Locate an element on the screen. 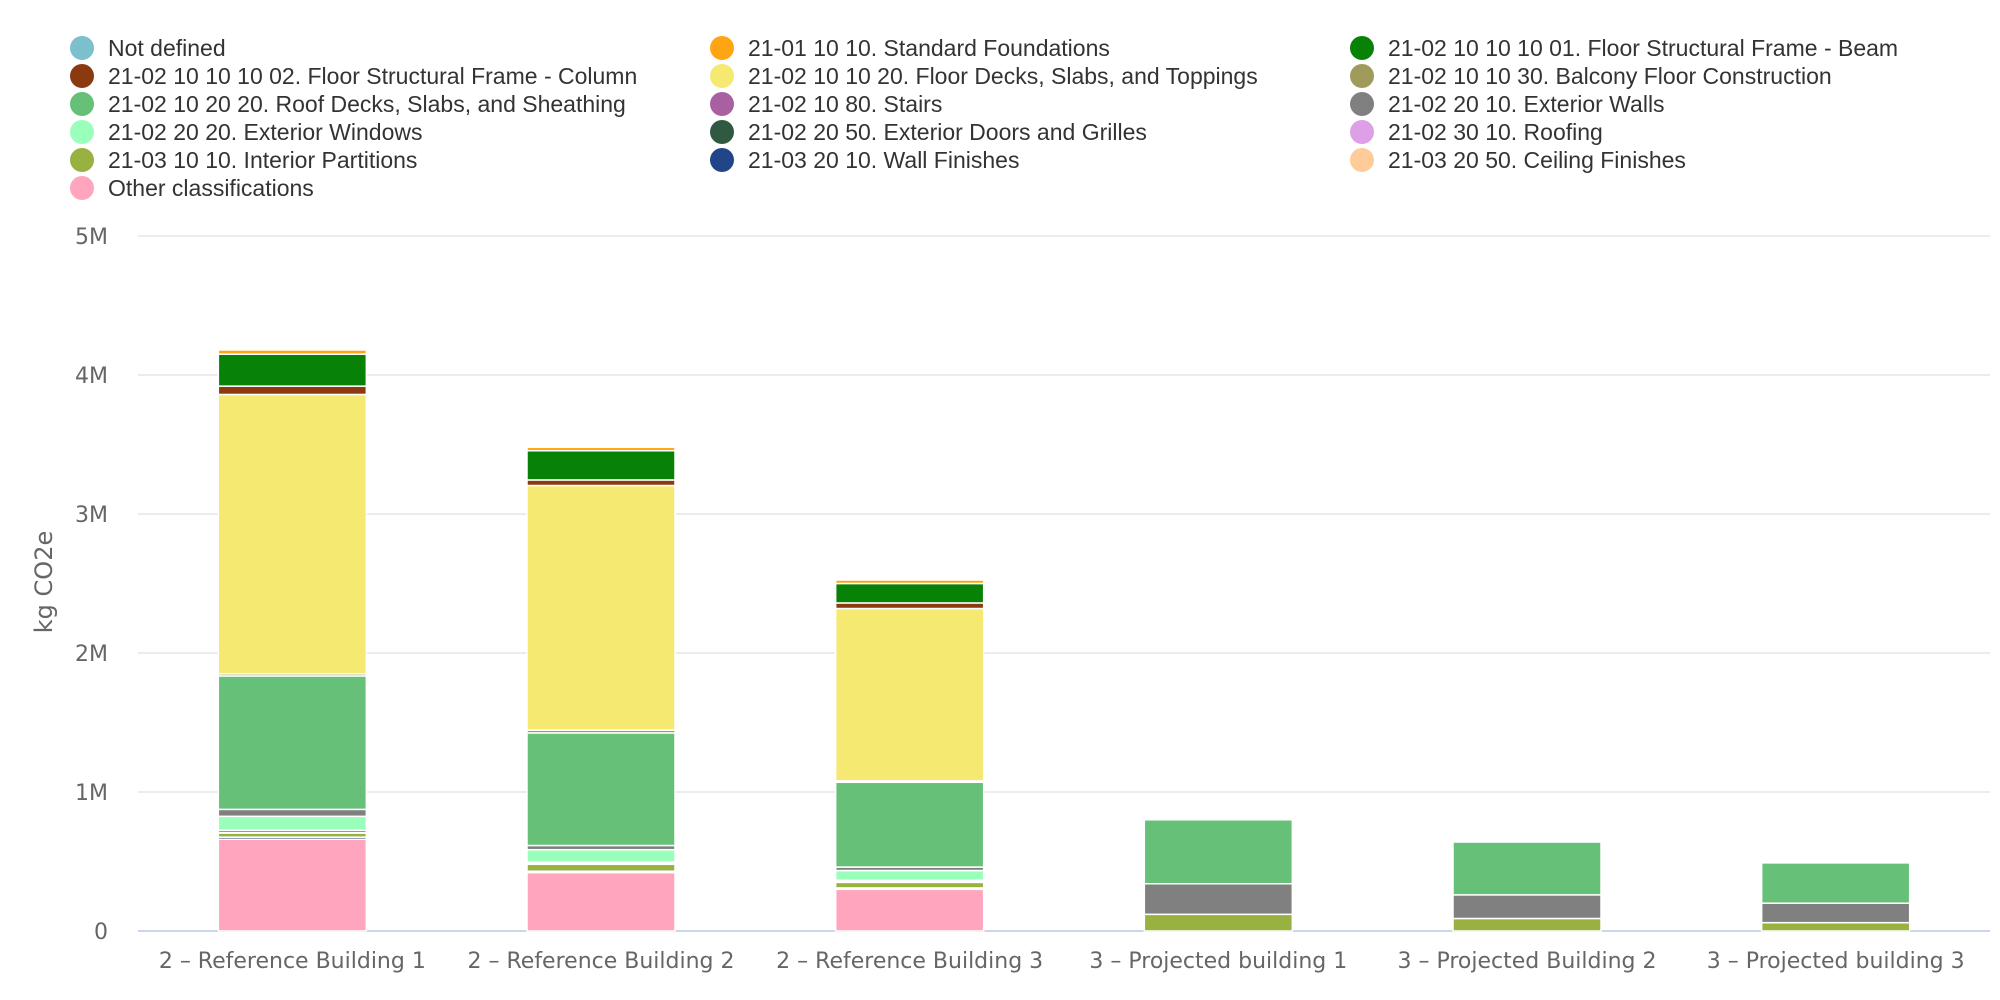 This screenshot has height=1000, width=2000. x-tick-label: 3 – Projected building 1 is located at coordinates (1218, 961).